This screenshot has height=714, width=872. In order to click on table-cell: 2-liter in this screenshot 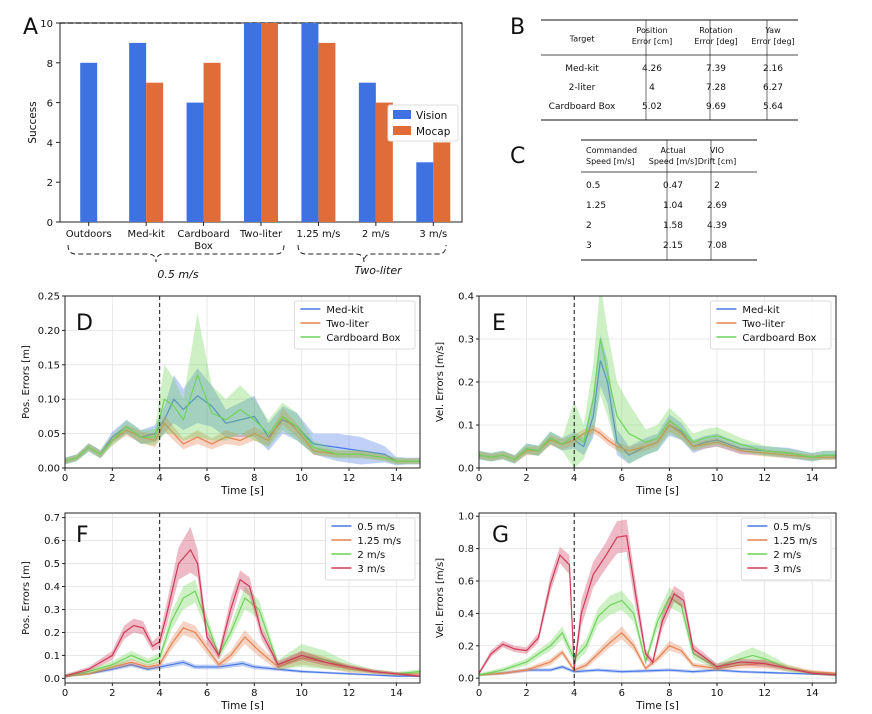, I will do `click(582, 88)`.